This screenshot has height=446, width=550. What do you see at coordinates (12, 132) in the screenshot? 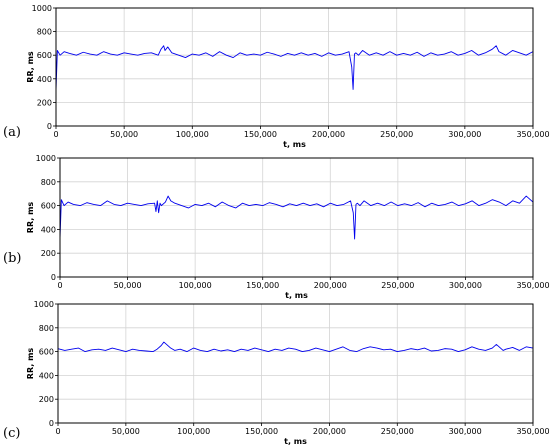
I see `panel-label: (a)` at bounding box center [12, 132].